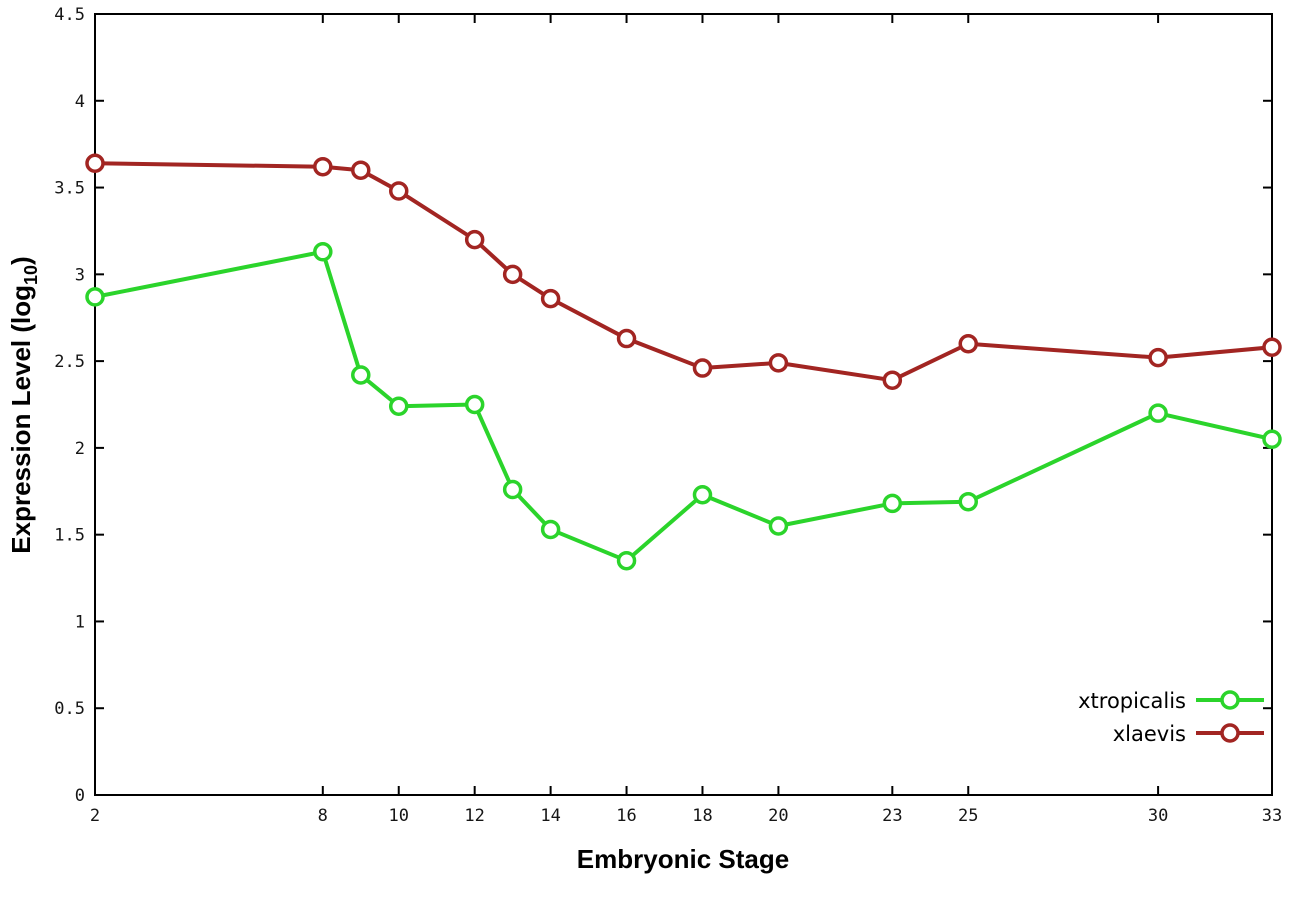 This screenshot has height=907, width=1296. Describe the element at coordinates (31, 275) in the screenshot. I see `y-axis-title-subscript: 10` at that location.